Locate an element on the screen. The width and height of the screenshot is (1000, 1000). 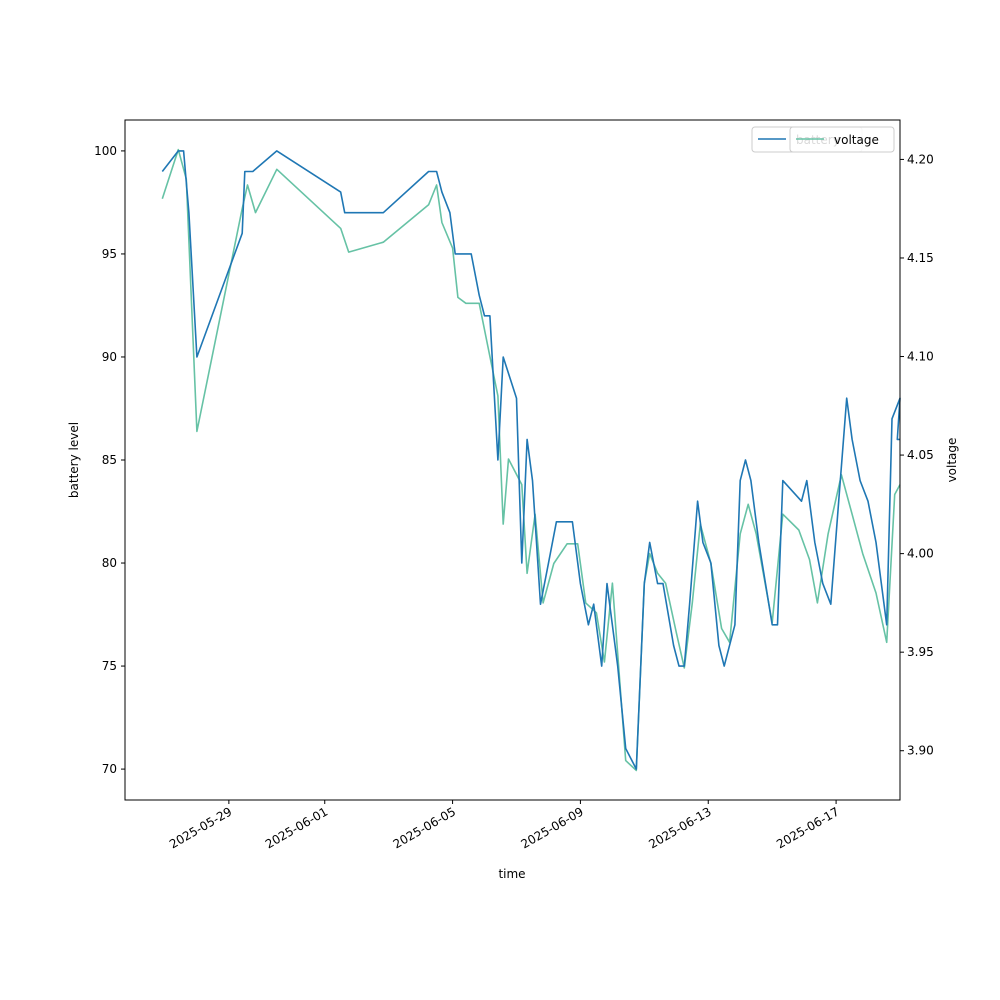
y2-tick-label: 4.05 is located at coordinates (920, 455).